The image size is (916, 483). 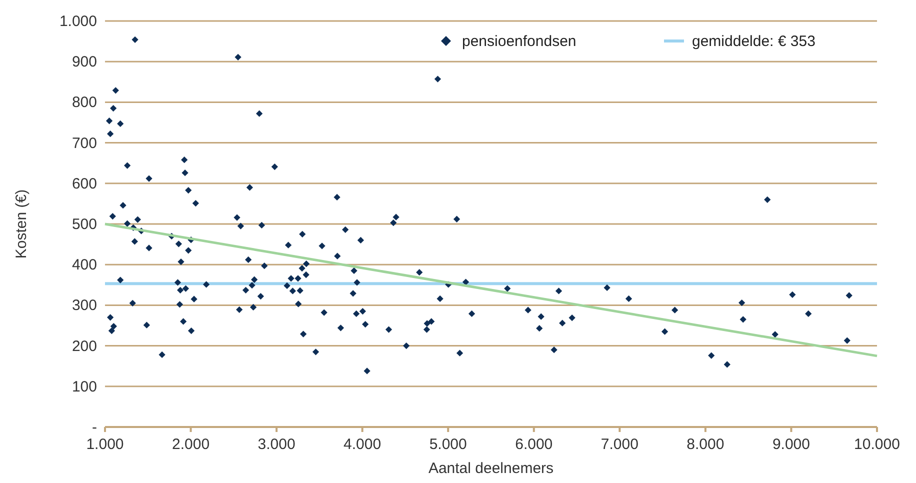 What do you see at coordinates (277, 444) in the screenshot?
I see `x-tick-label: 3.000` at bounding box center [277, 444].